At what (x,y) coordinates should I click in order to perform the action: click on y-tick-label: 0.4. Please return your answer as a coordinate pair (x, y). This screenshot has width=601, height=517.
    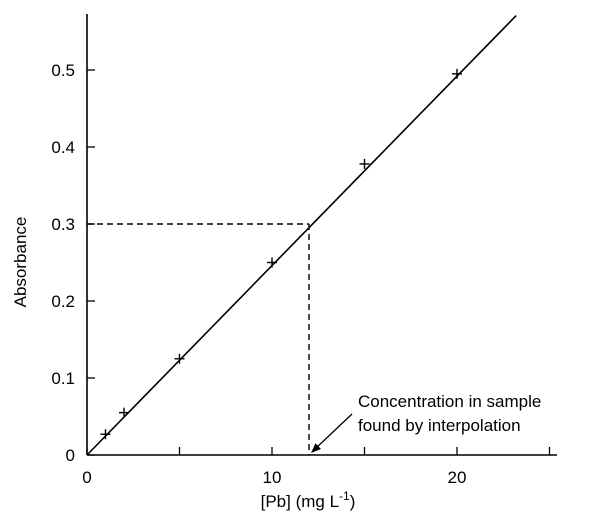
    Looking at the image, I should click on (63, 147).